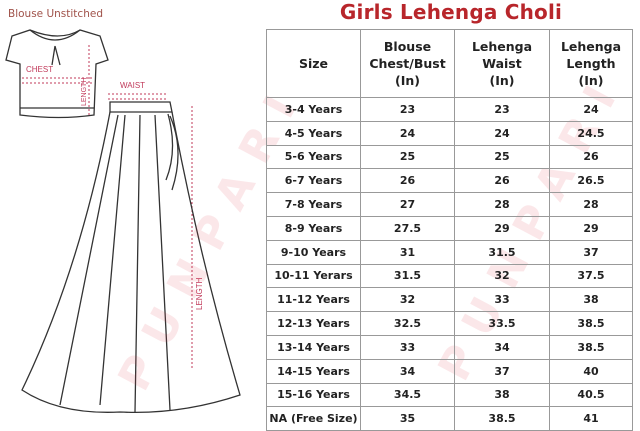 This screenshot has width=640, height=431. I want to click on cell-size: 10-11 Yerars, so click(313, 276).